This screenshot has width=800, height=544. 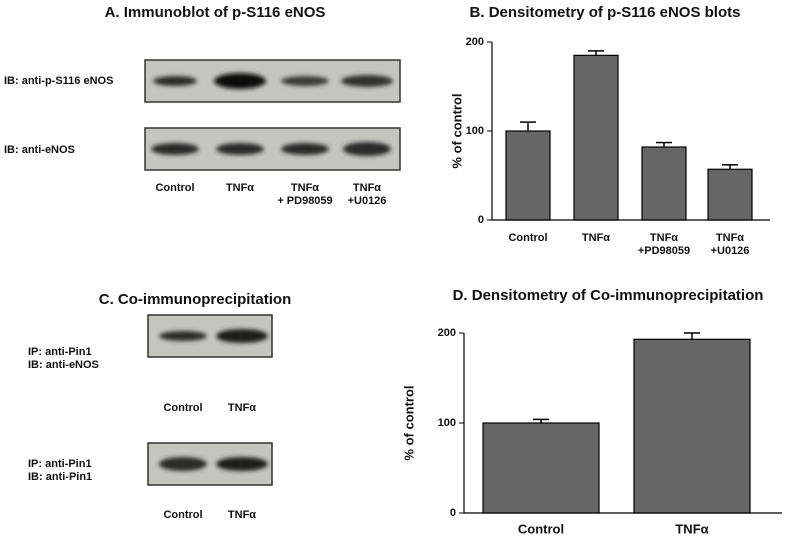 I want to click on lane-label: TNFα +U0126, so click(x=367, y=194).